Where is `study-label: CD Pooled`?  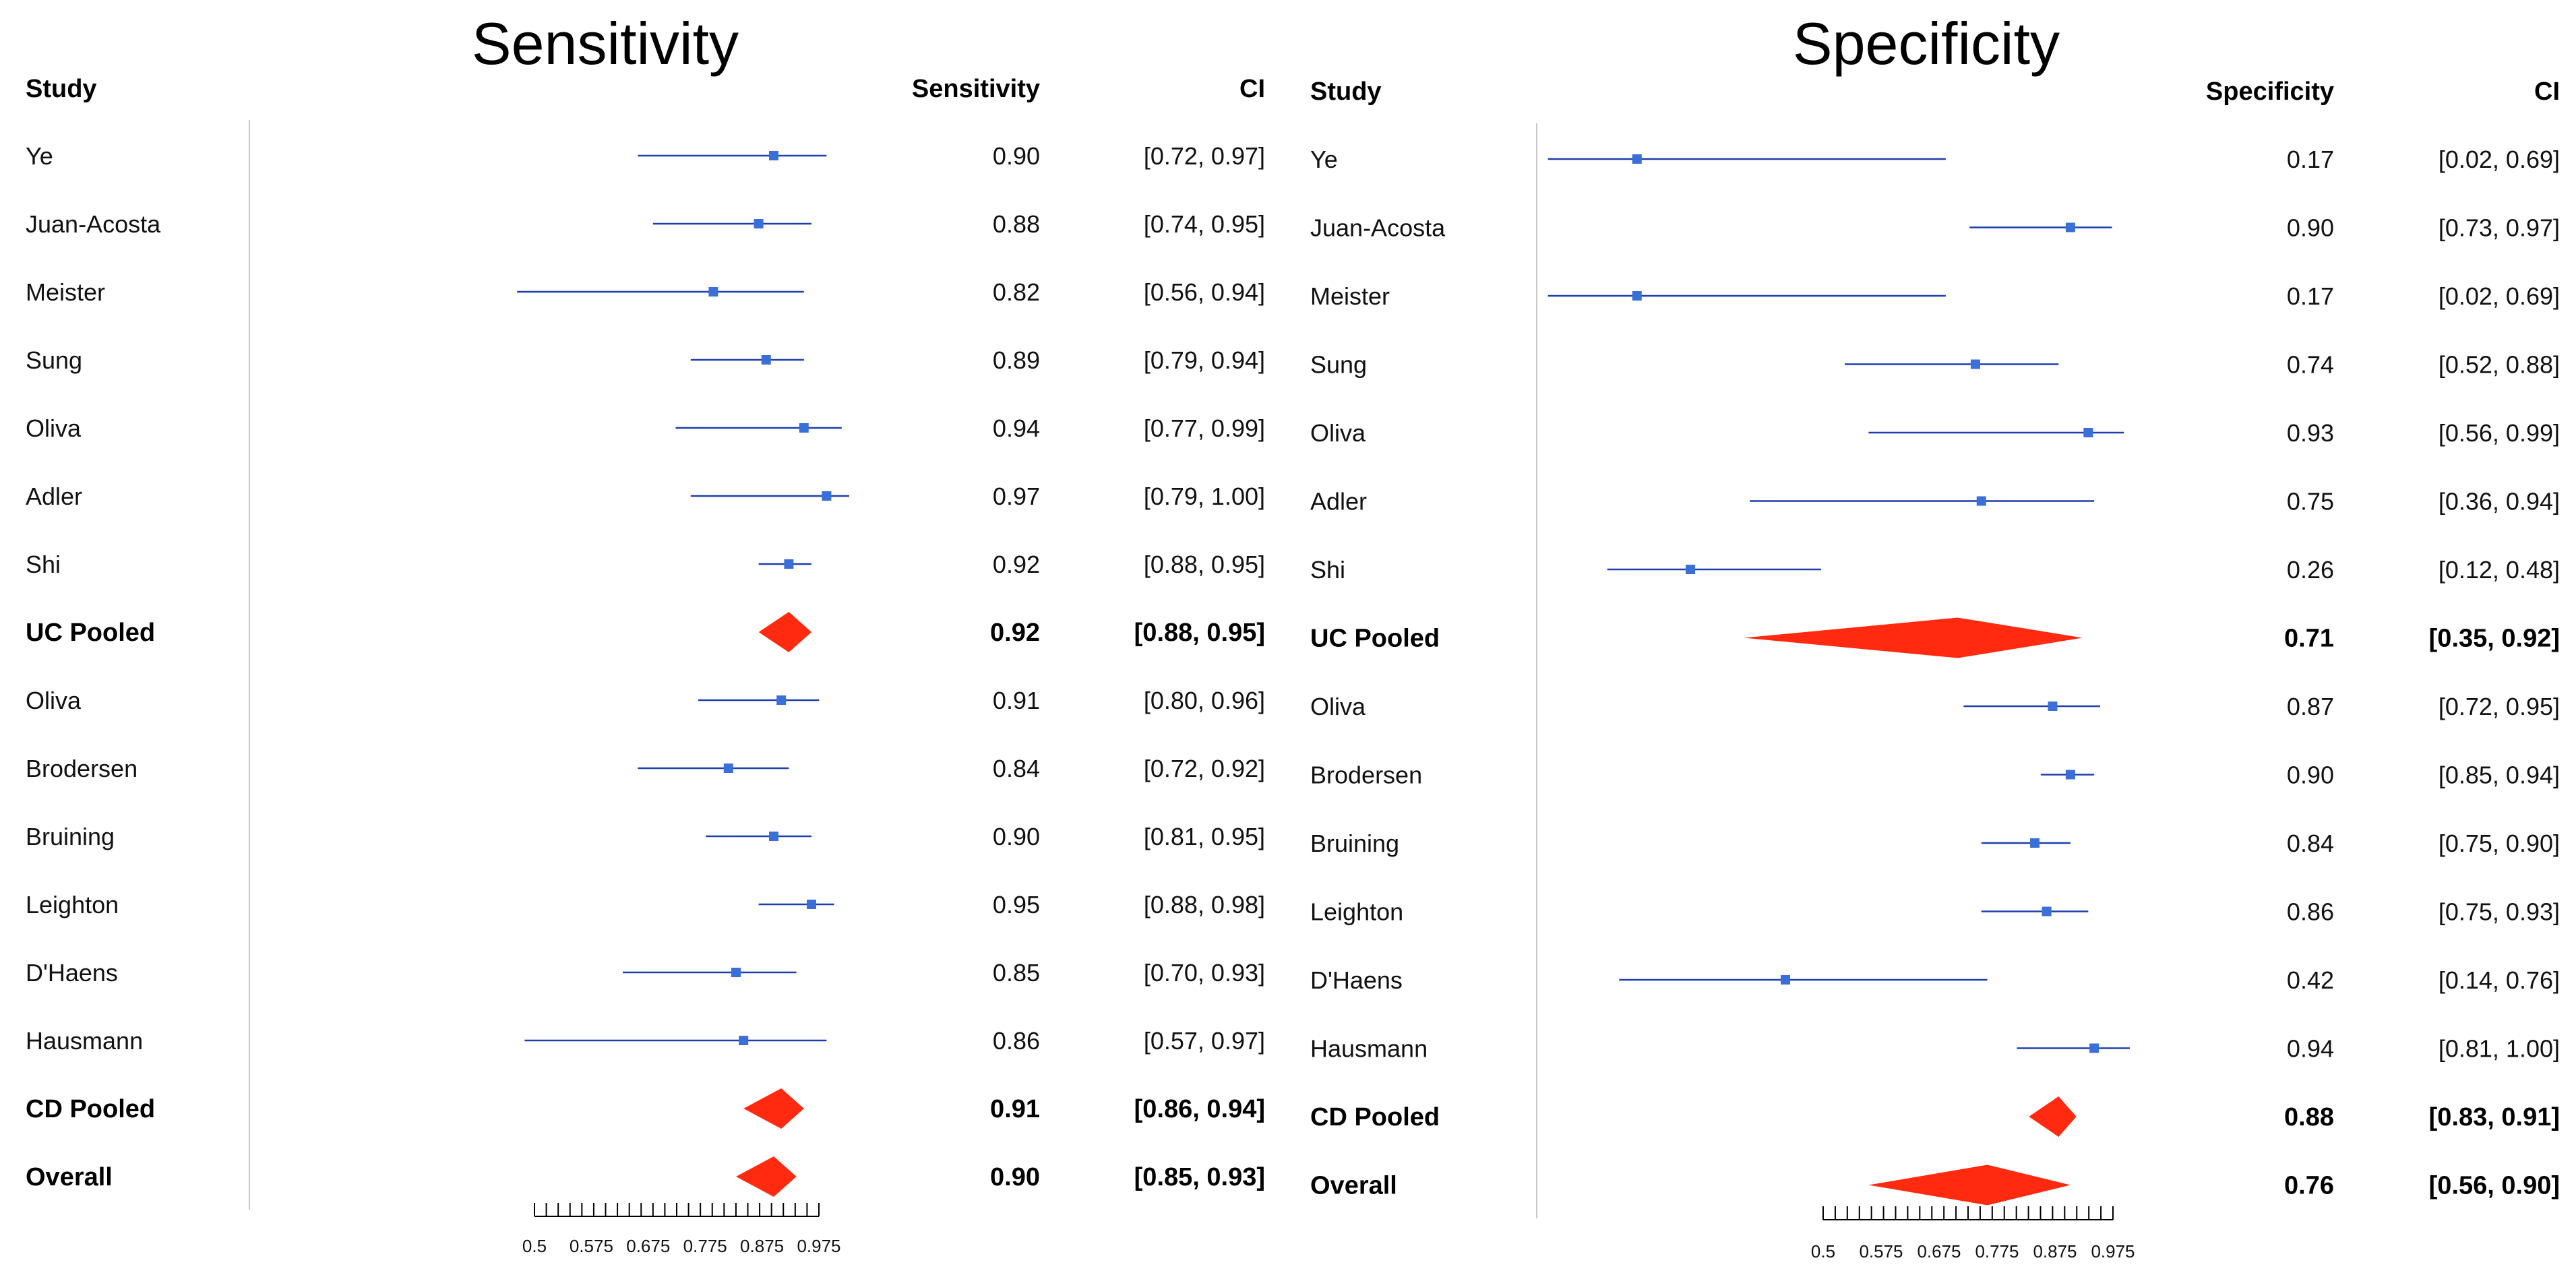 study-label: CD Pooled is located at coordinates (90, 1109).